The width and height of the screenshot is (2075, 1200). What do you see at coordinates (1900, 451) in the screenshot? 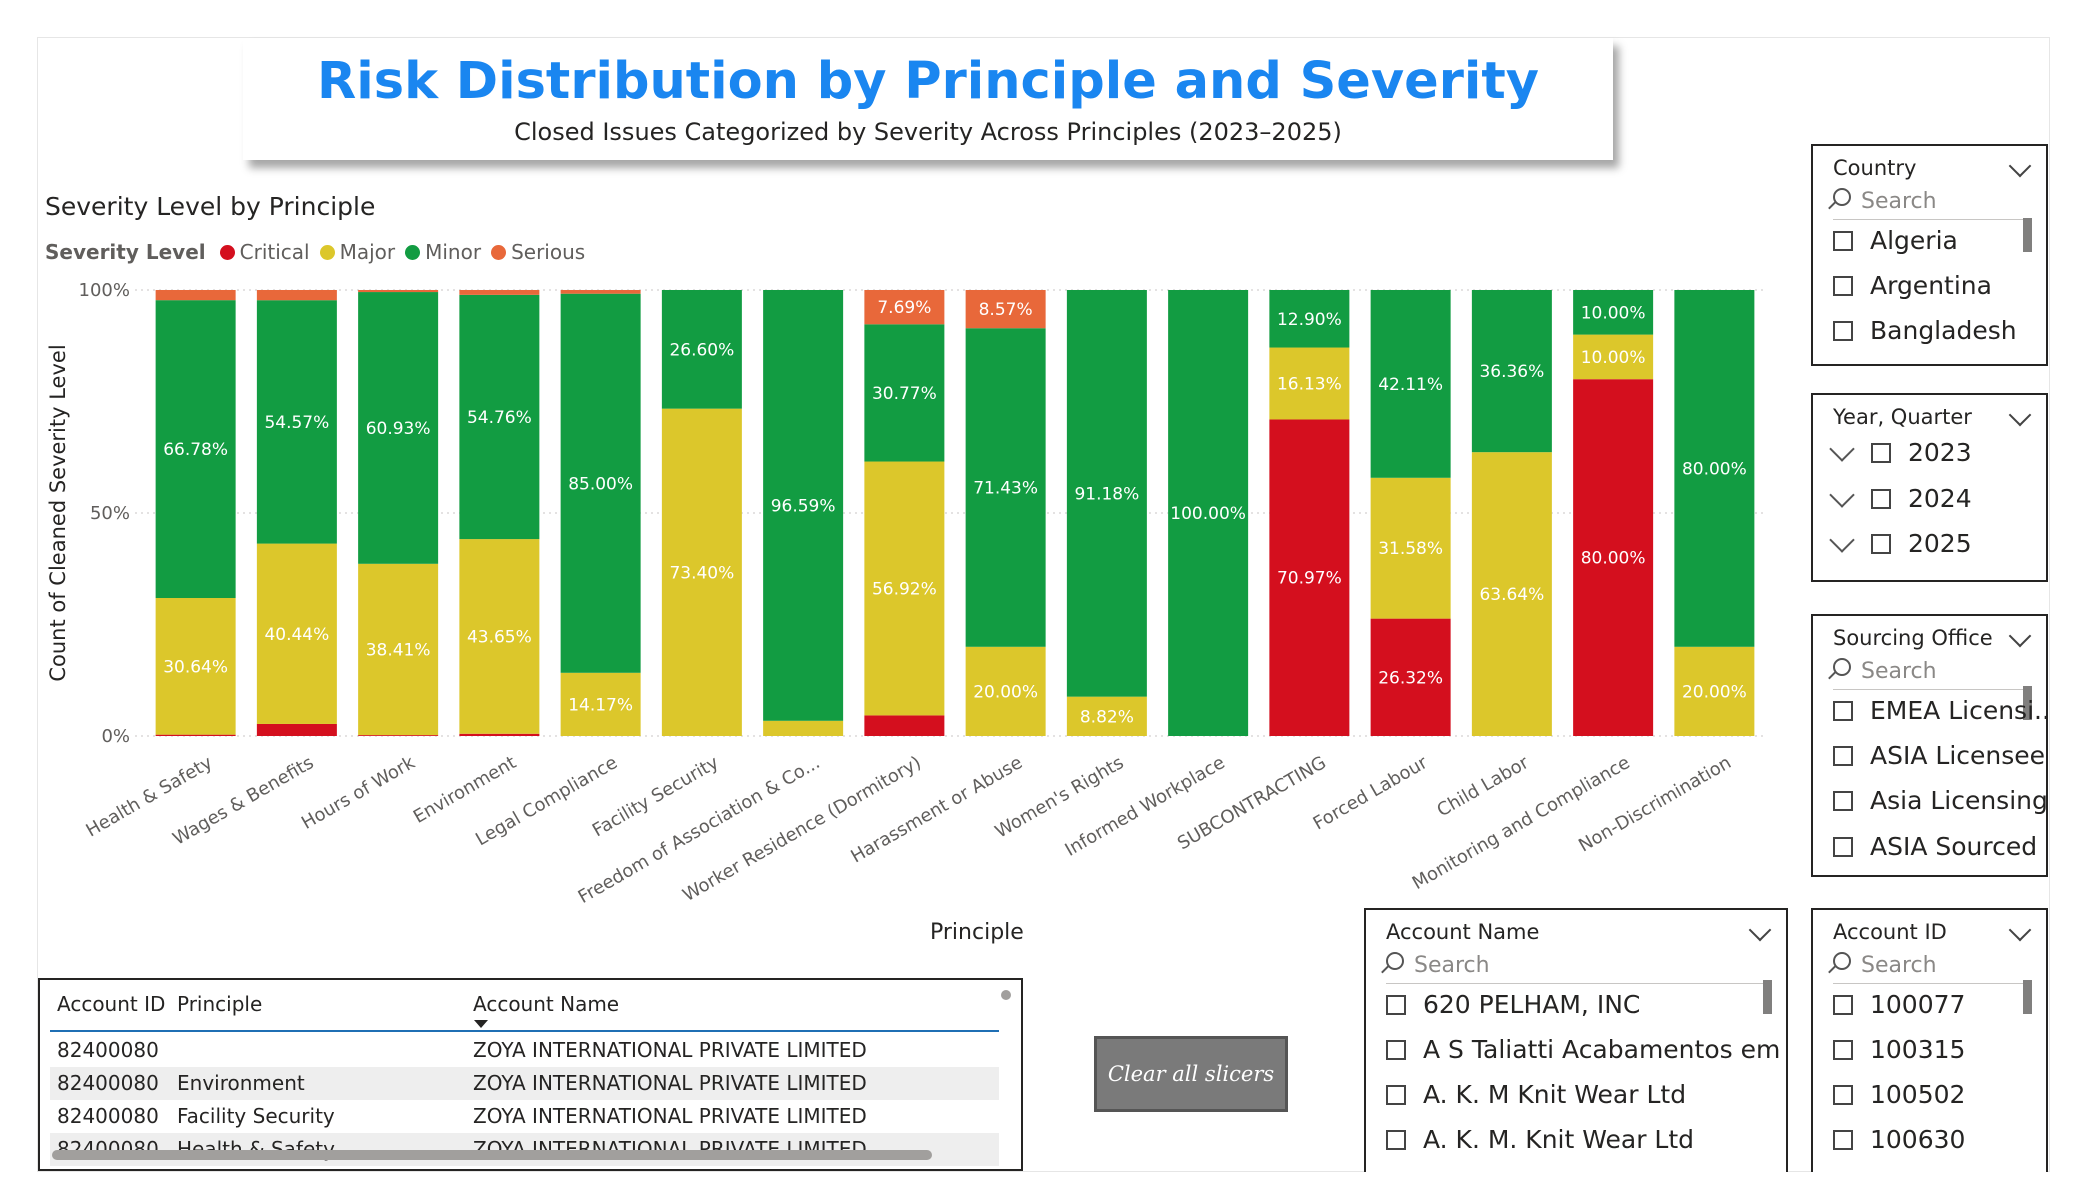
I see `year-item-2023: 2023` at bounding box center [1900, 451].